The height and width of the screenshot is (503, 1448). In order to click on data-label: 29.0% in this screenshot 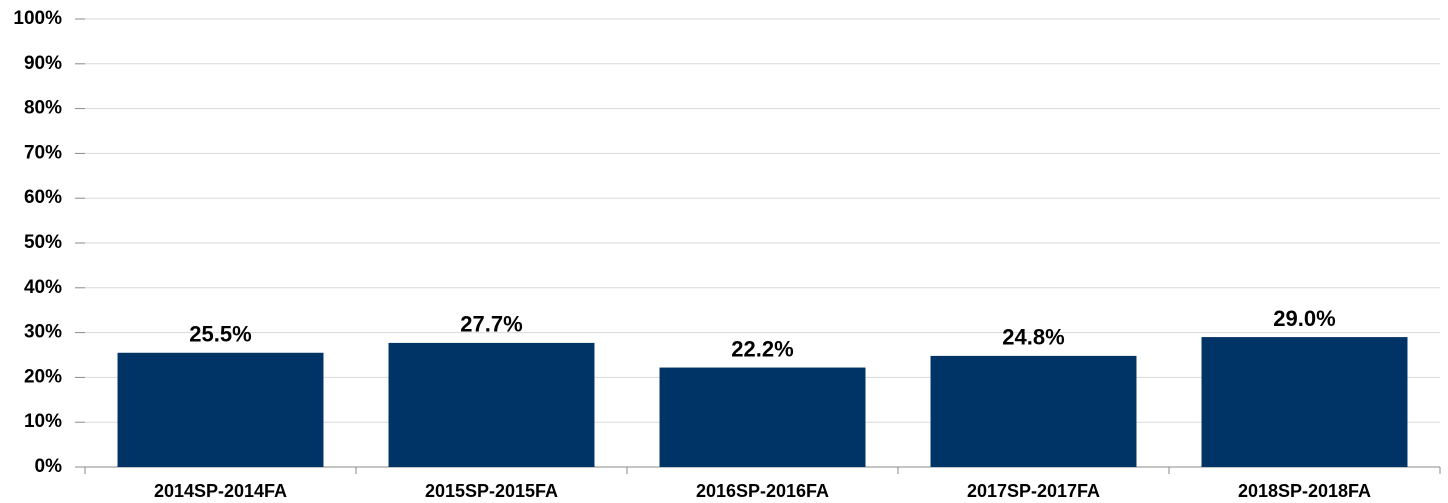, I will do `click(1304, 318)`.